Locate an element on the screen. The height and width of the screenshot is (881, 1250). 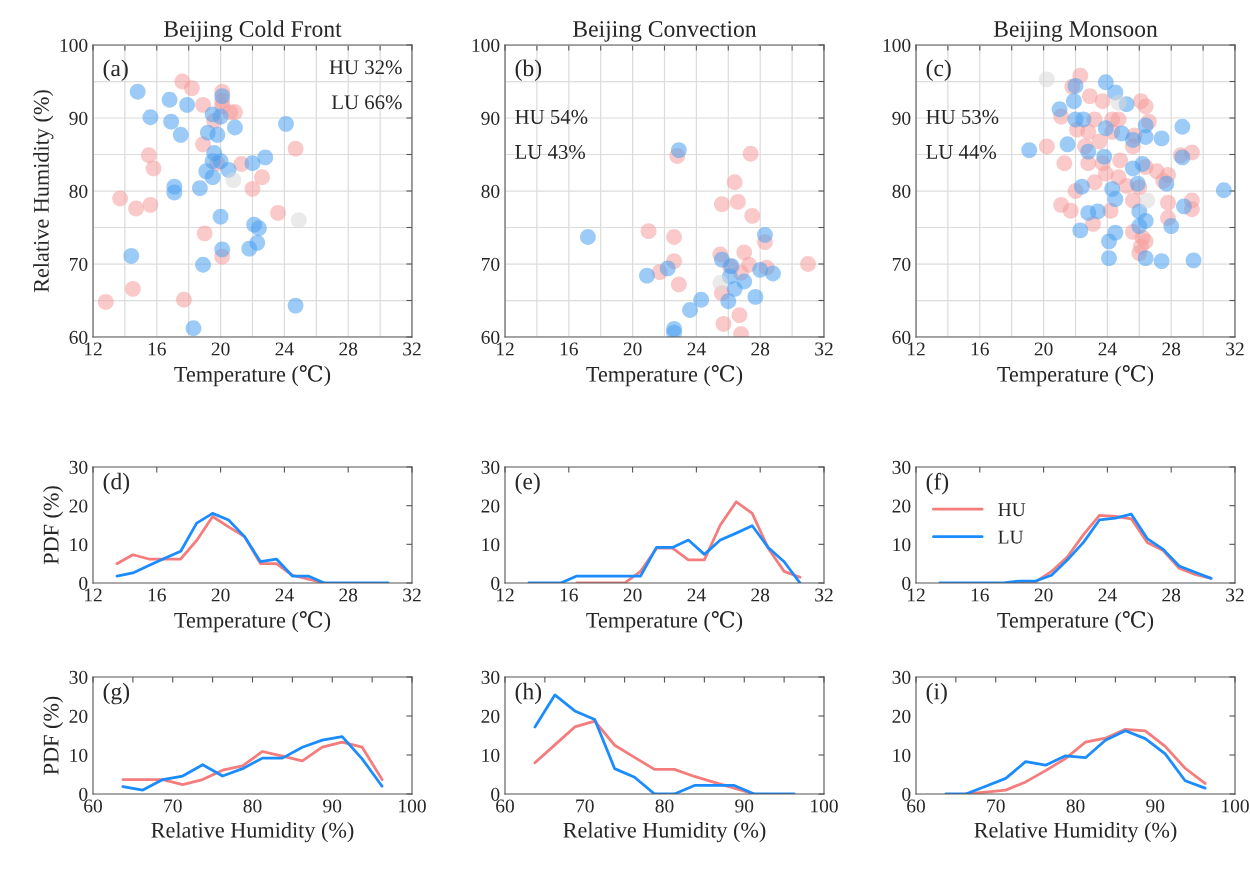
y-axis-title: PDF (%) is located at coordinates (53, 735).